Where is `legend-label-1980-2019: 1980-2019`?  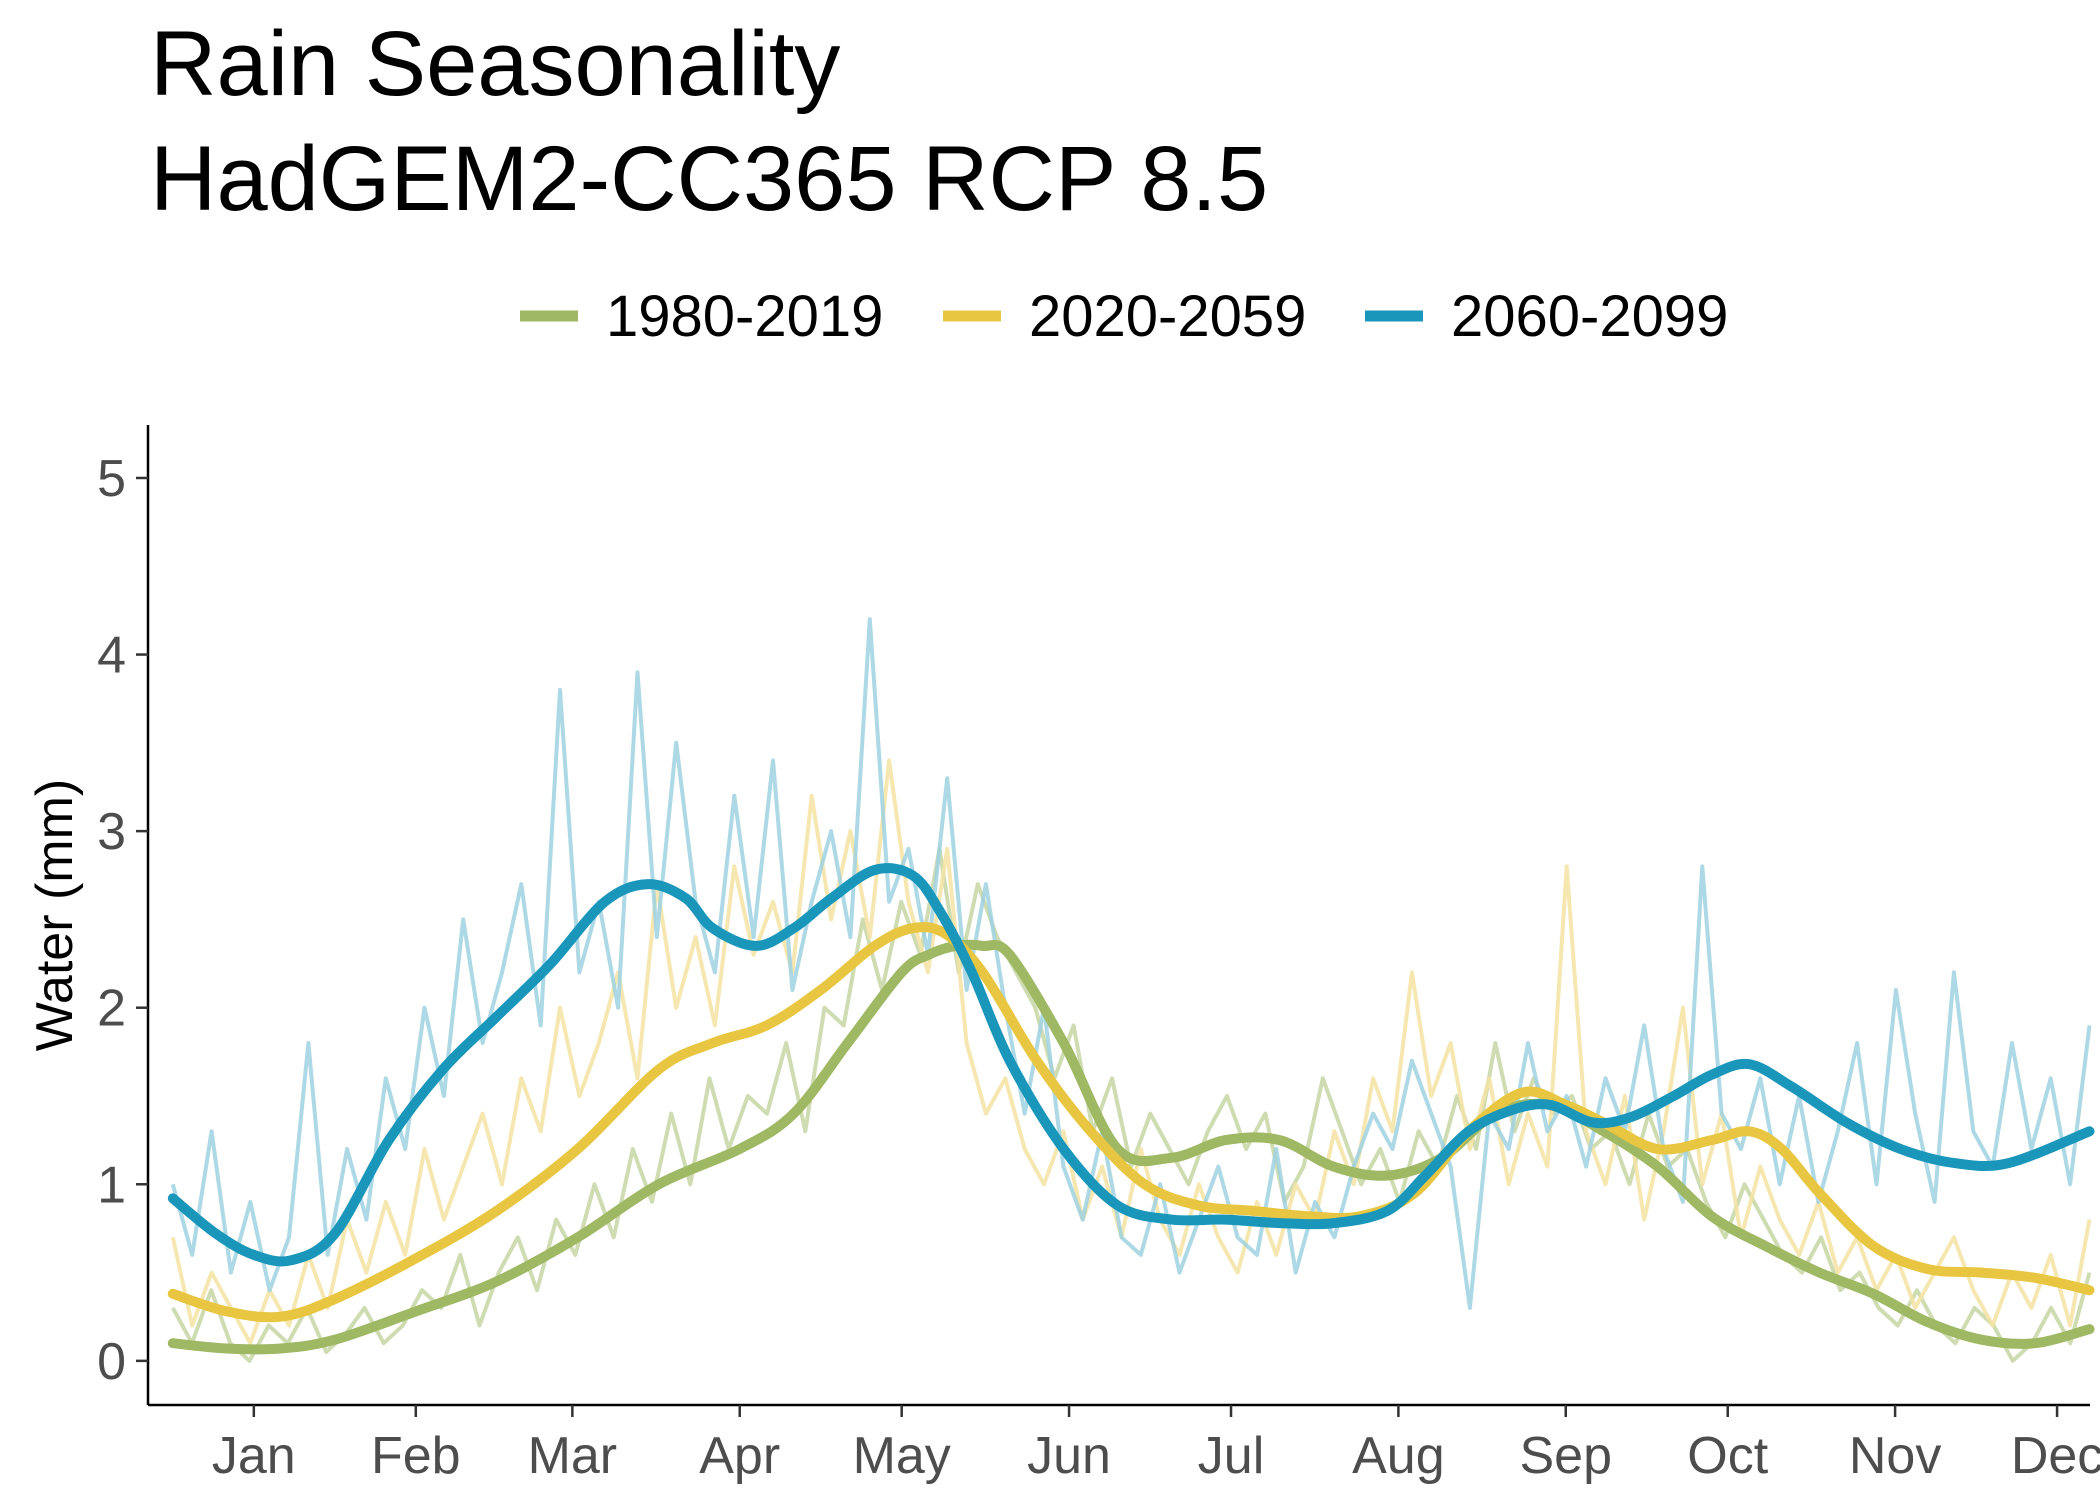
legend-label-1980-2019: 1980-2019 is located at coordinates (744, 316).